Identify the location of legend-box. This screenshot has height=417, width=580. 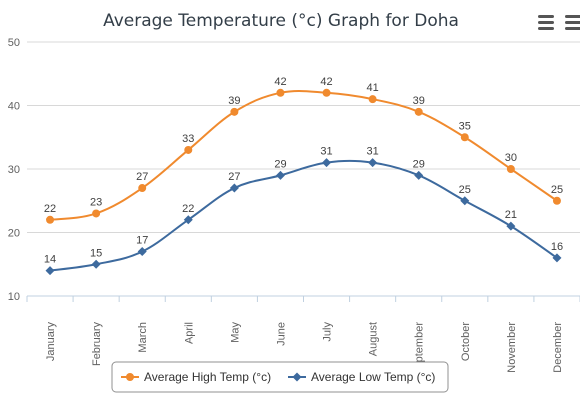
(280, 377).